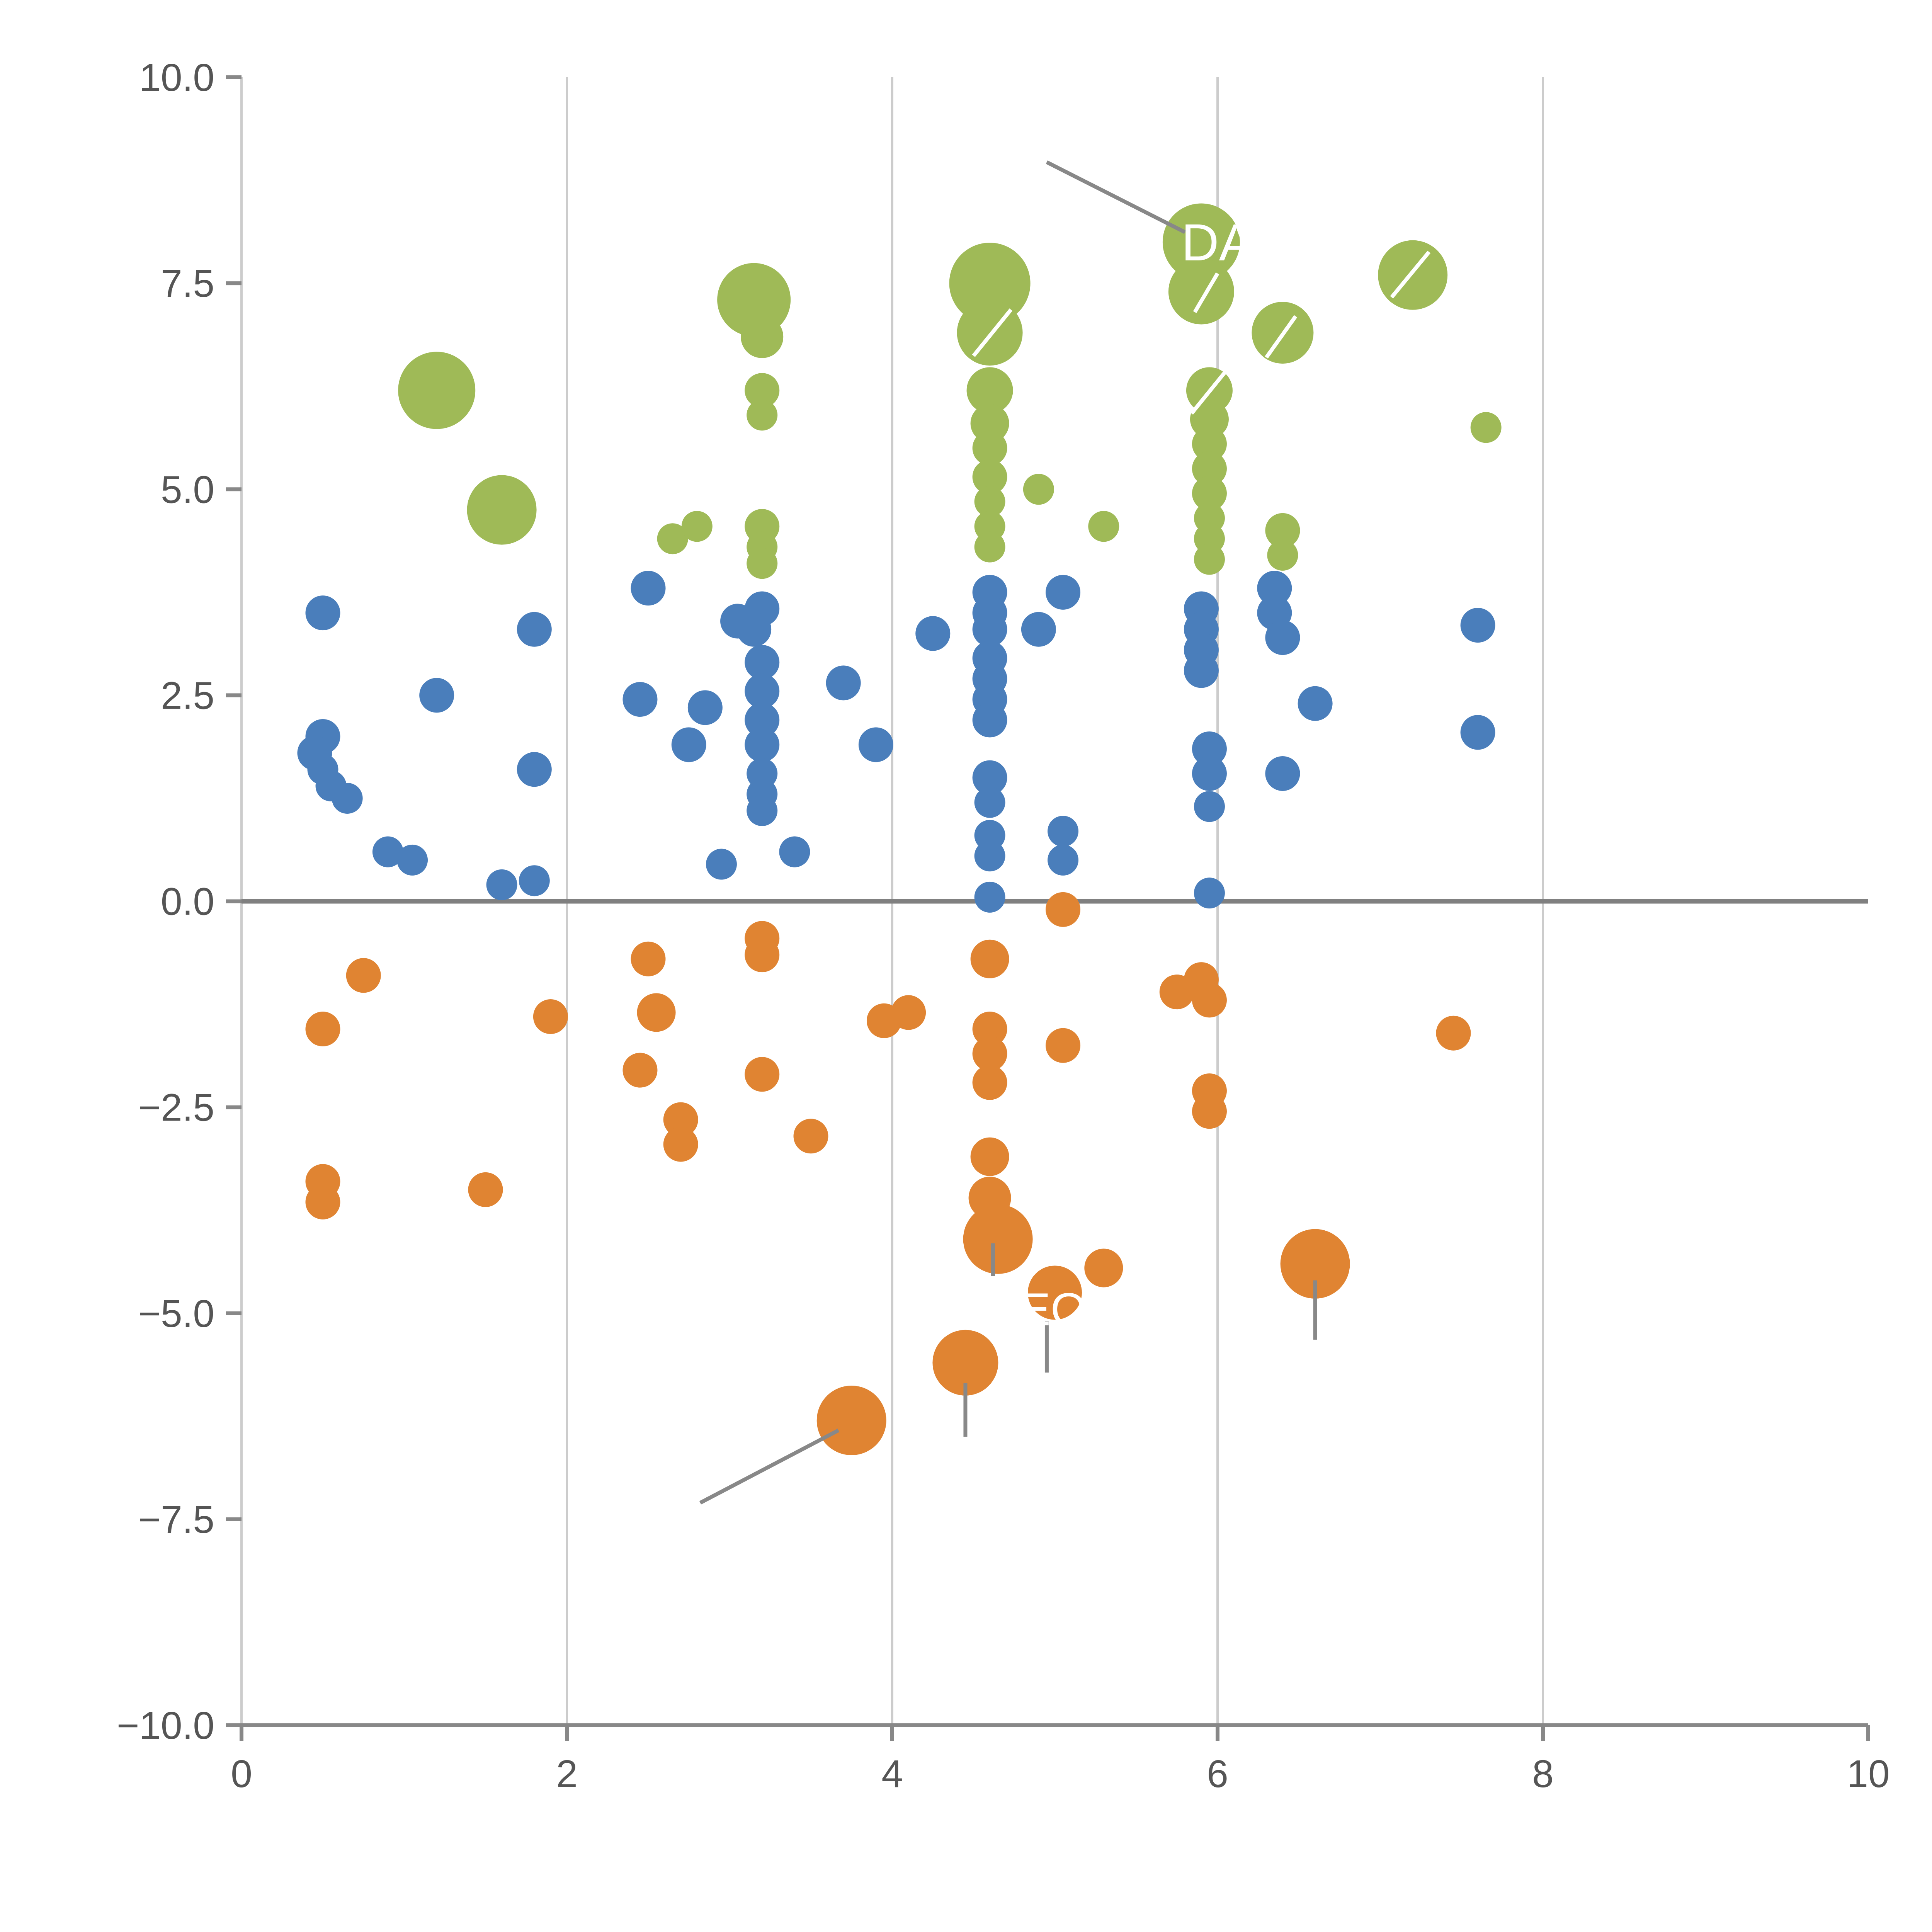  What do you see at coordinates (950, 391) in the screenshot?
I see `series-upper-green` at bounding box center [950, 391].